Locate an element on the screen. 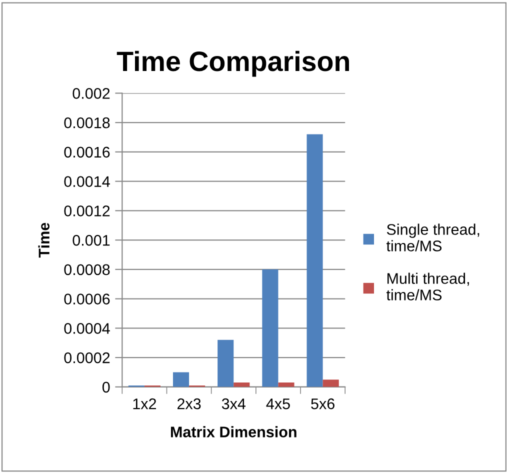  y-tick-label: 0.0002 is located at coordinates (87, 358).